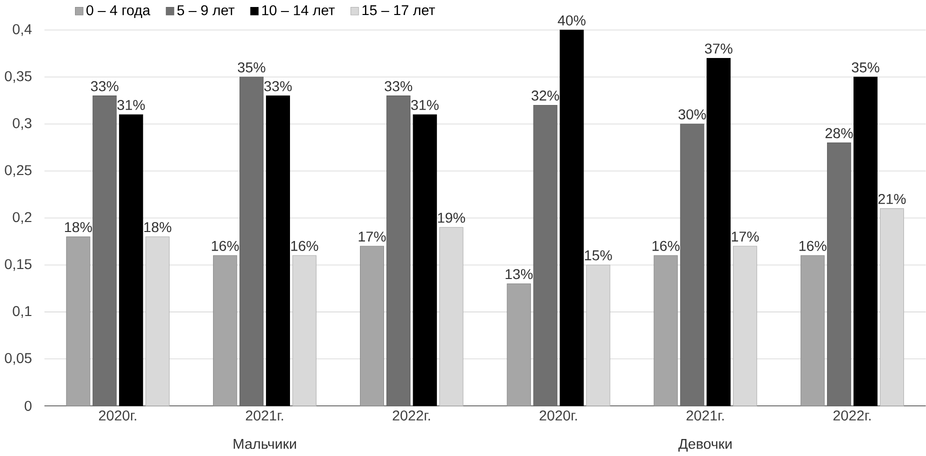 Image resolution: width=926 pixels, height=456 pixels. I want to click on data-label: 28%, so click(839, 133).